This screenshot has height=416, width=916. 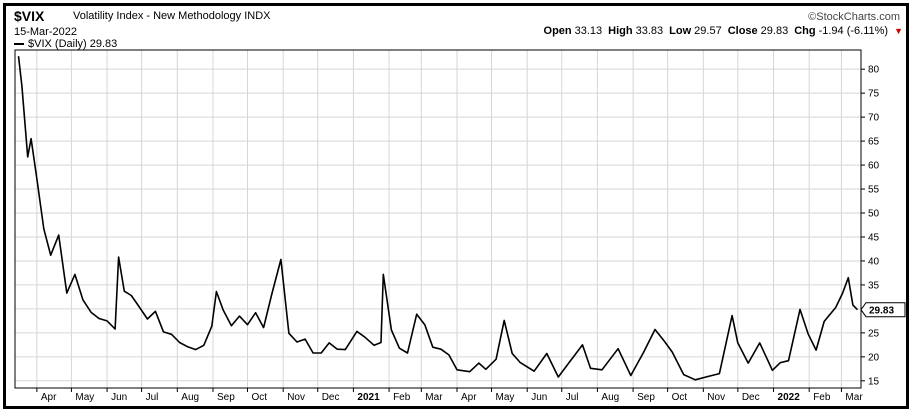 I want to click on y-axis-labels: 1520253035404550556065707580, so click(x=870, y=226).